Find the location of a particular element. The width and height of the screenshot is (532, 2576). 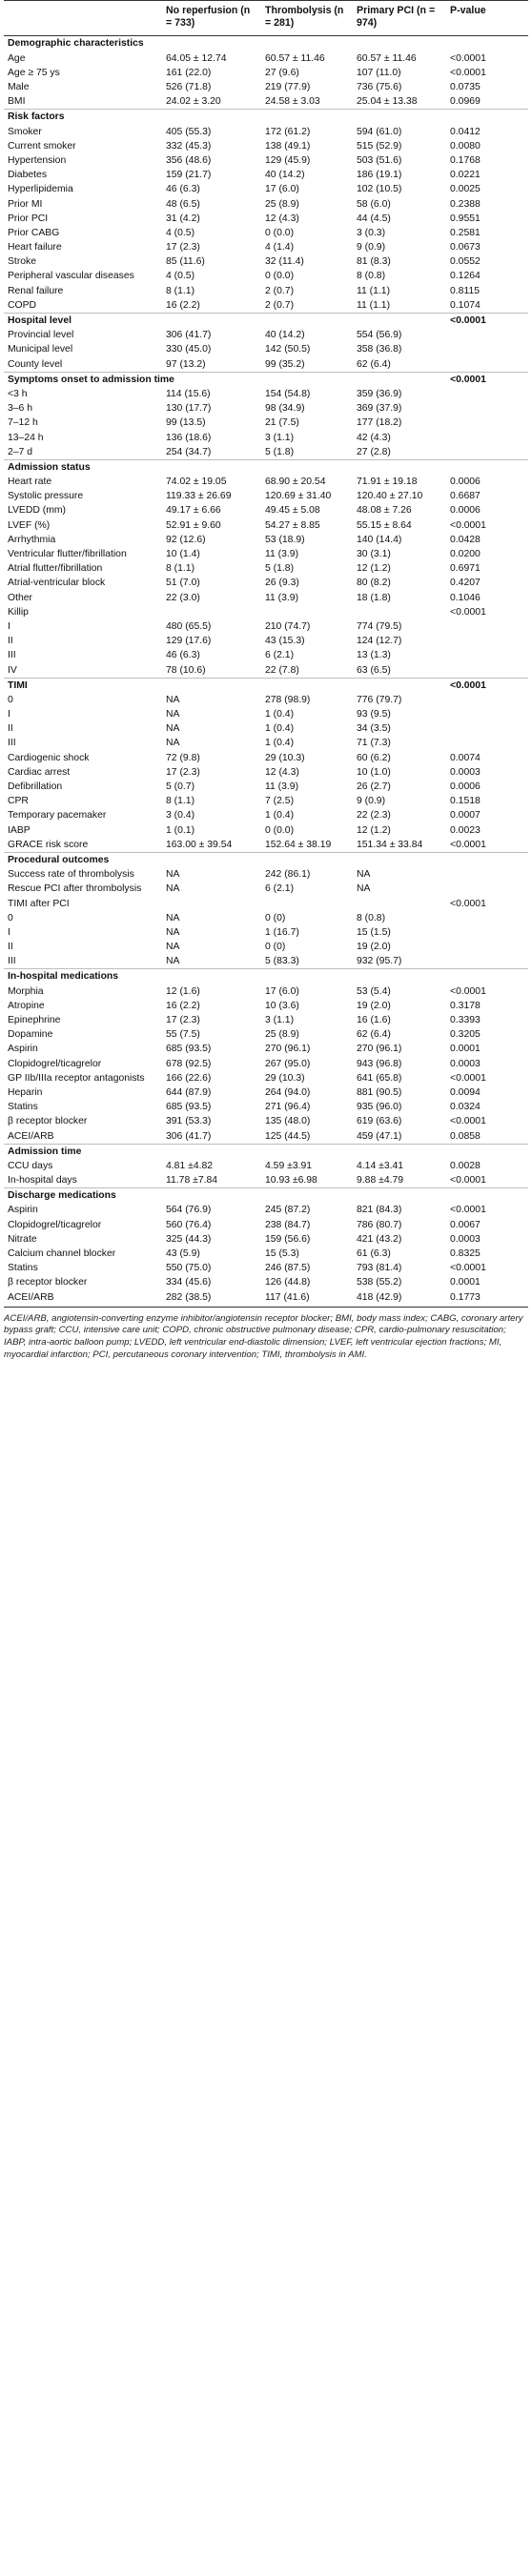

table-cell: 0.0858 is located at coordinates (465, 1136).